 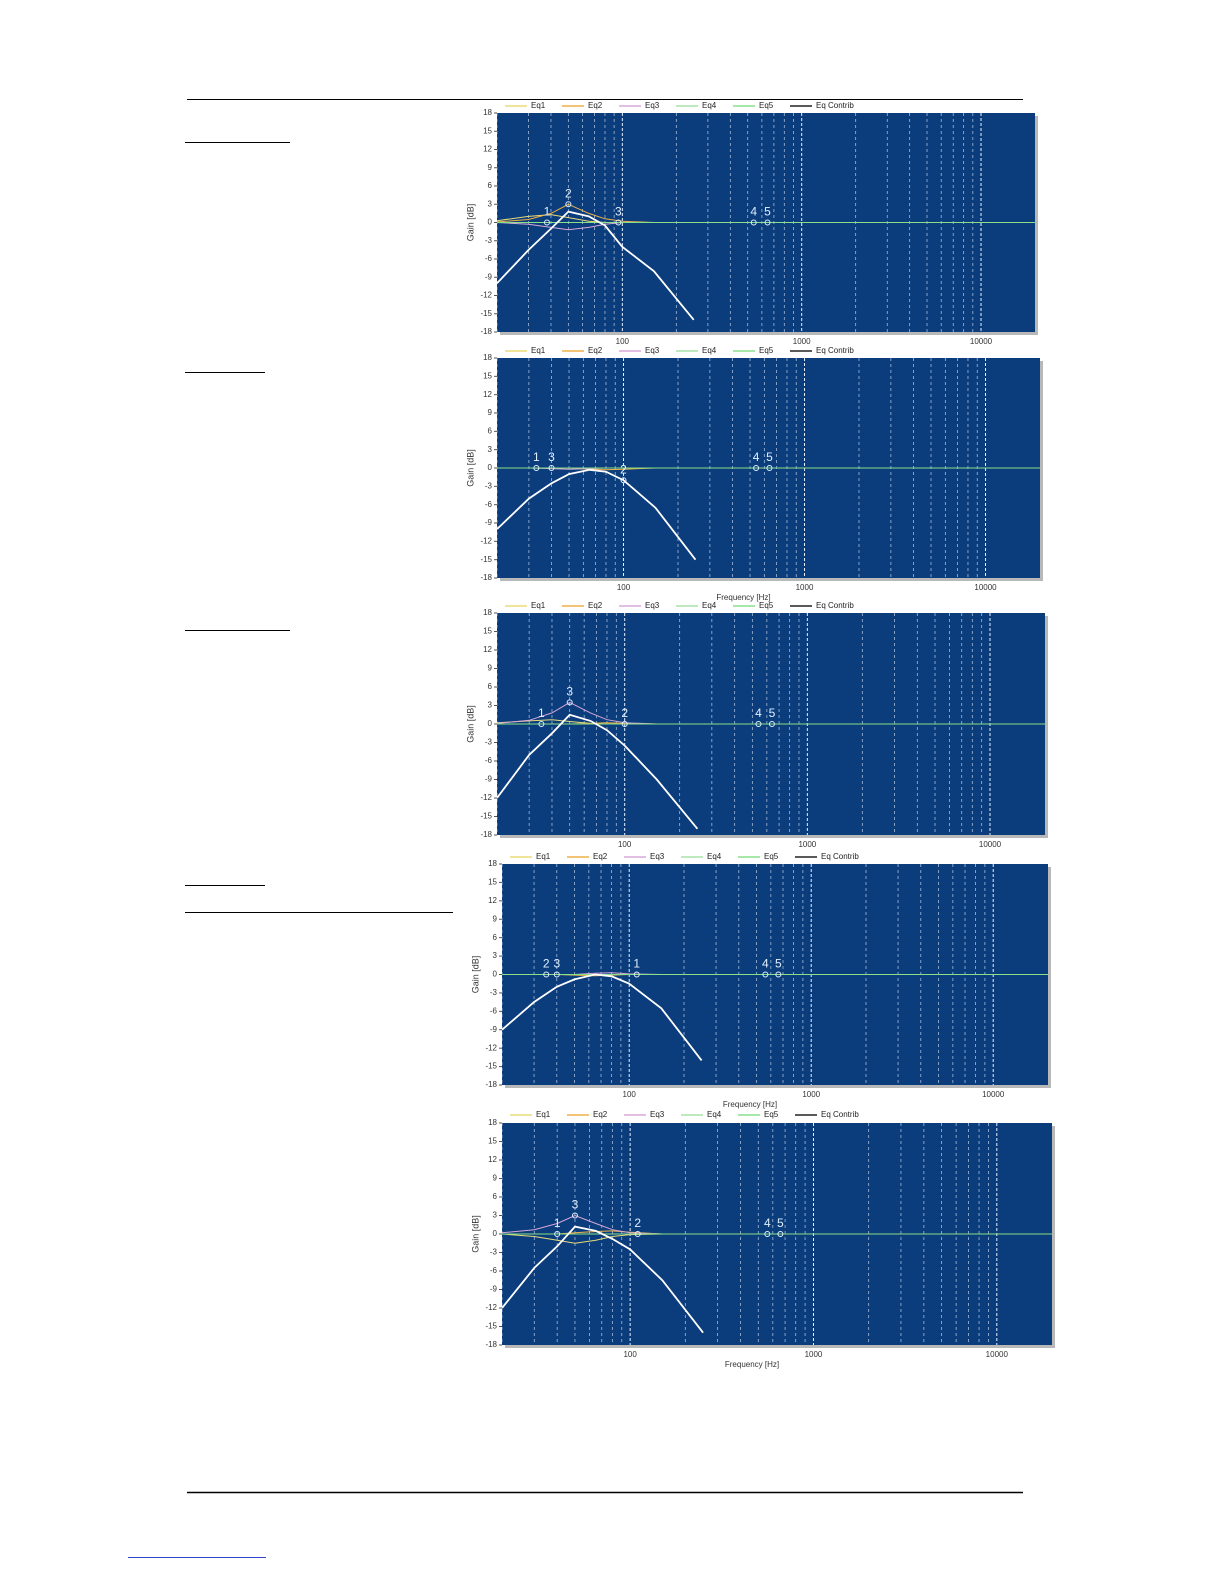 What do you see at coordinates (624, 587) in the screenshot?
I see `x-tick-label: 100` at bounding box center [624, 587].